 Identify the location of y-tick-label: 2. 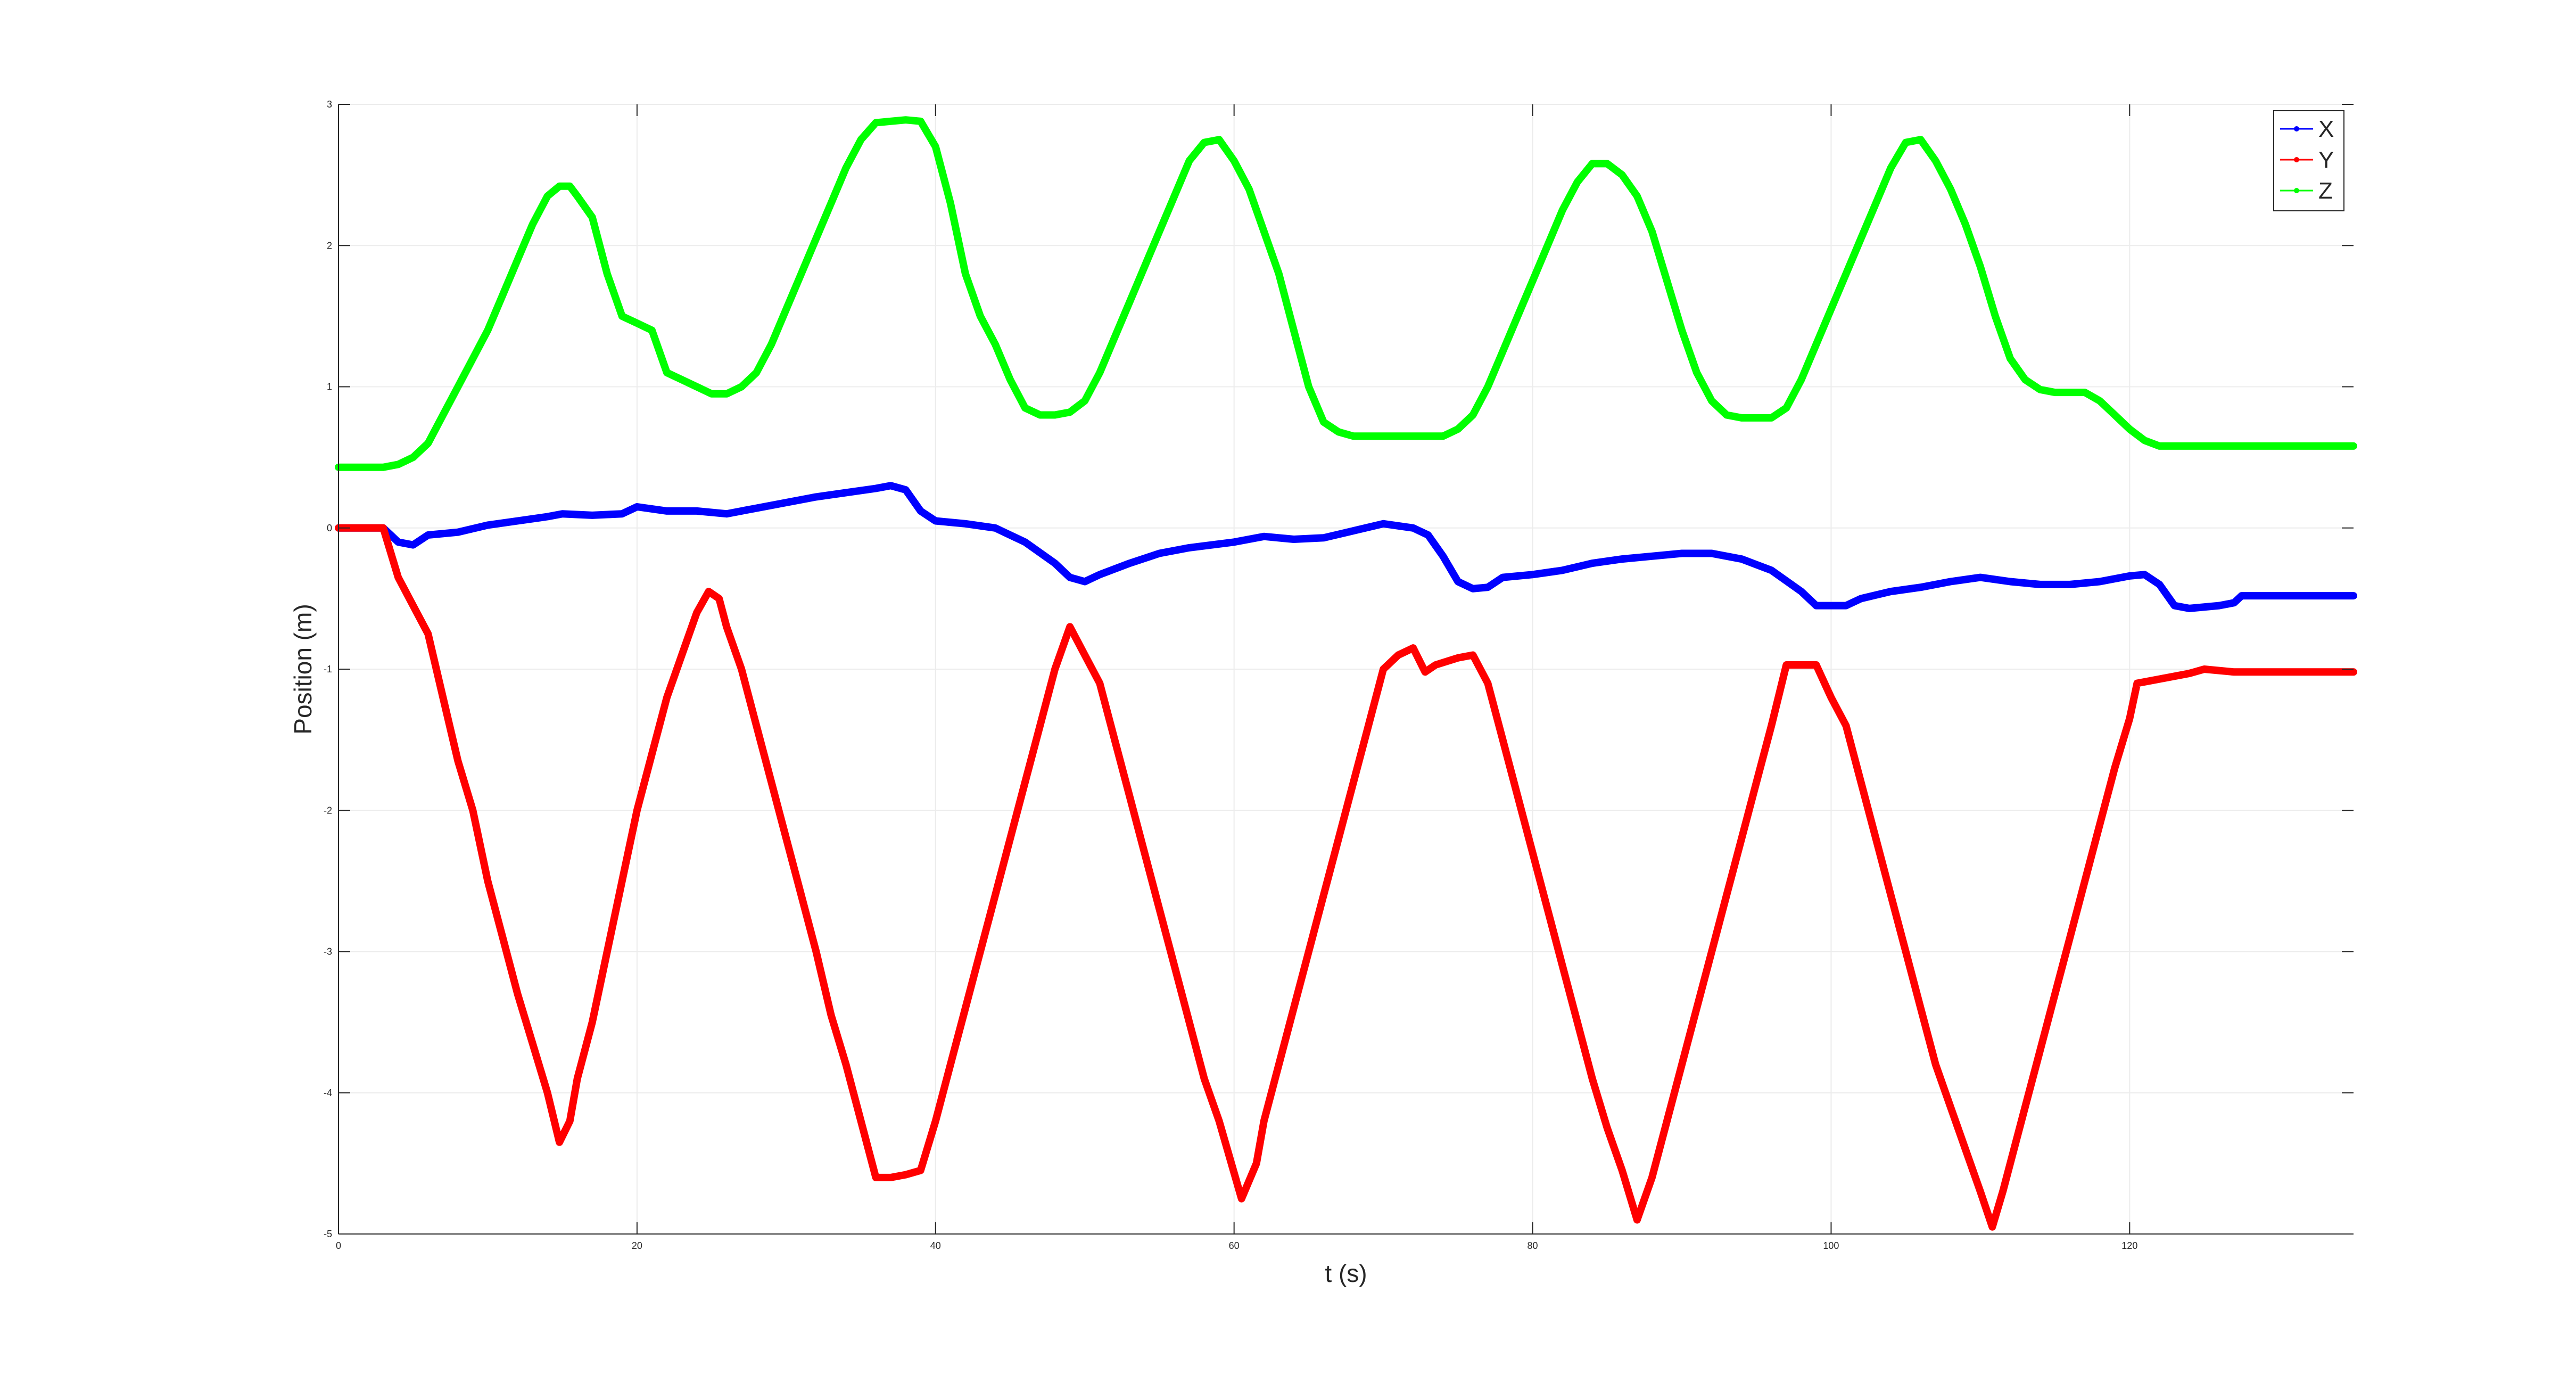
(329, 245).